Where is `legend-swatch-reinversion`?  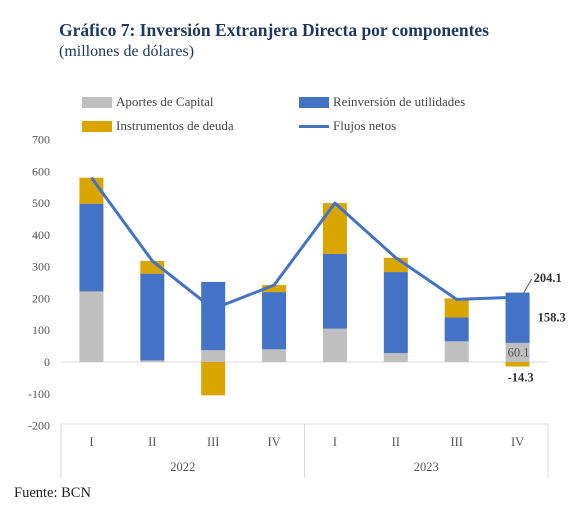 legend-swatch-reinversion is located at coordinates (314, 102).